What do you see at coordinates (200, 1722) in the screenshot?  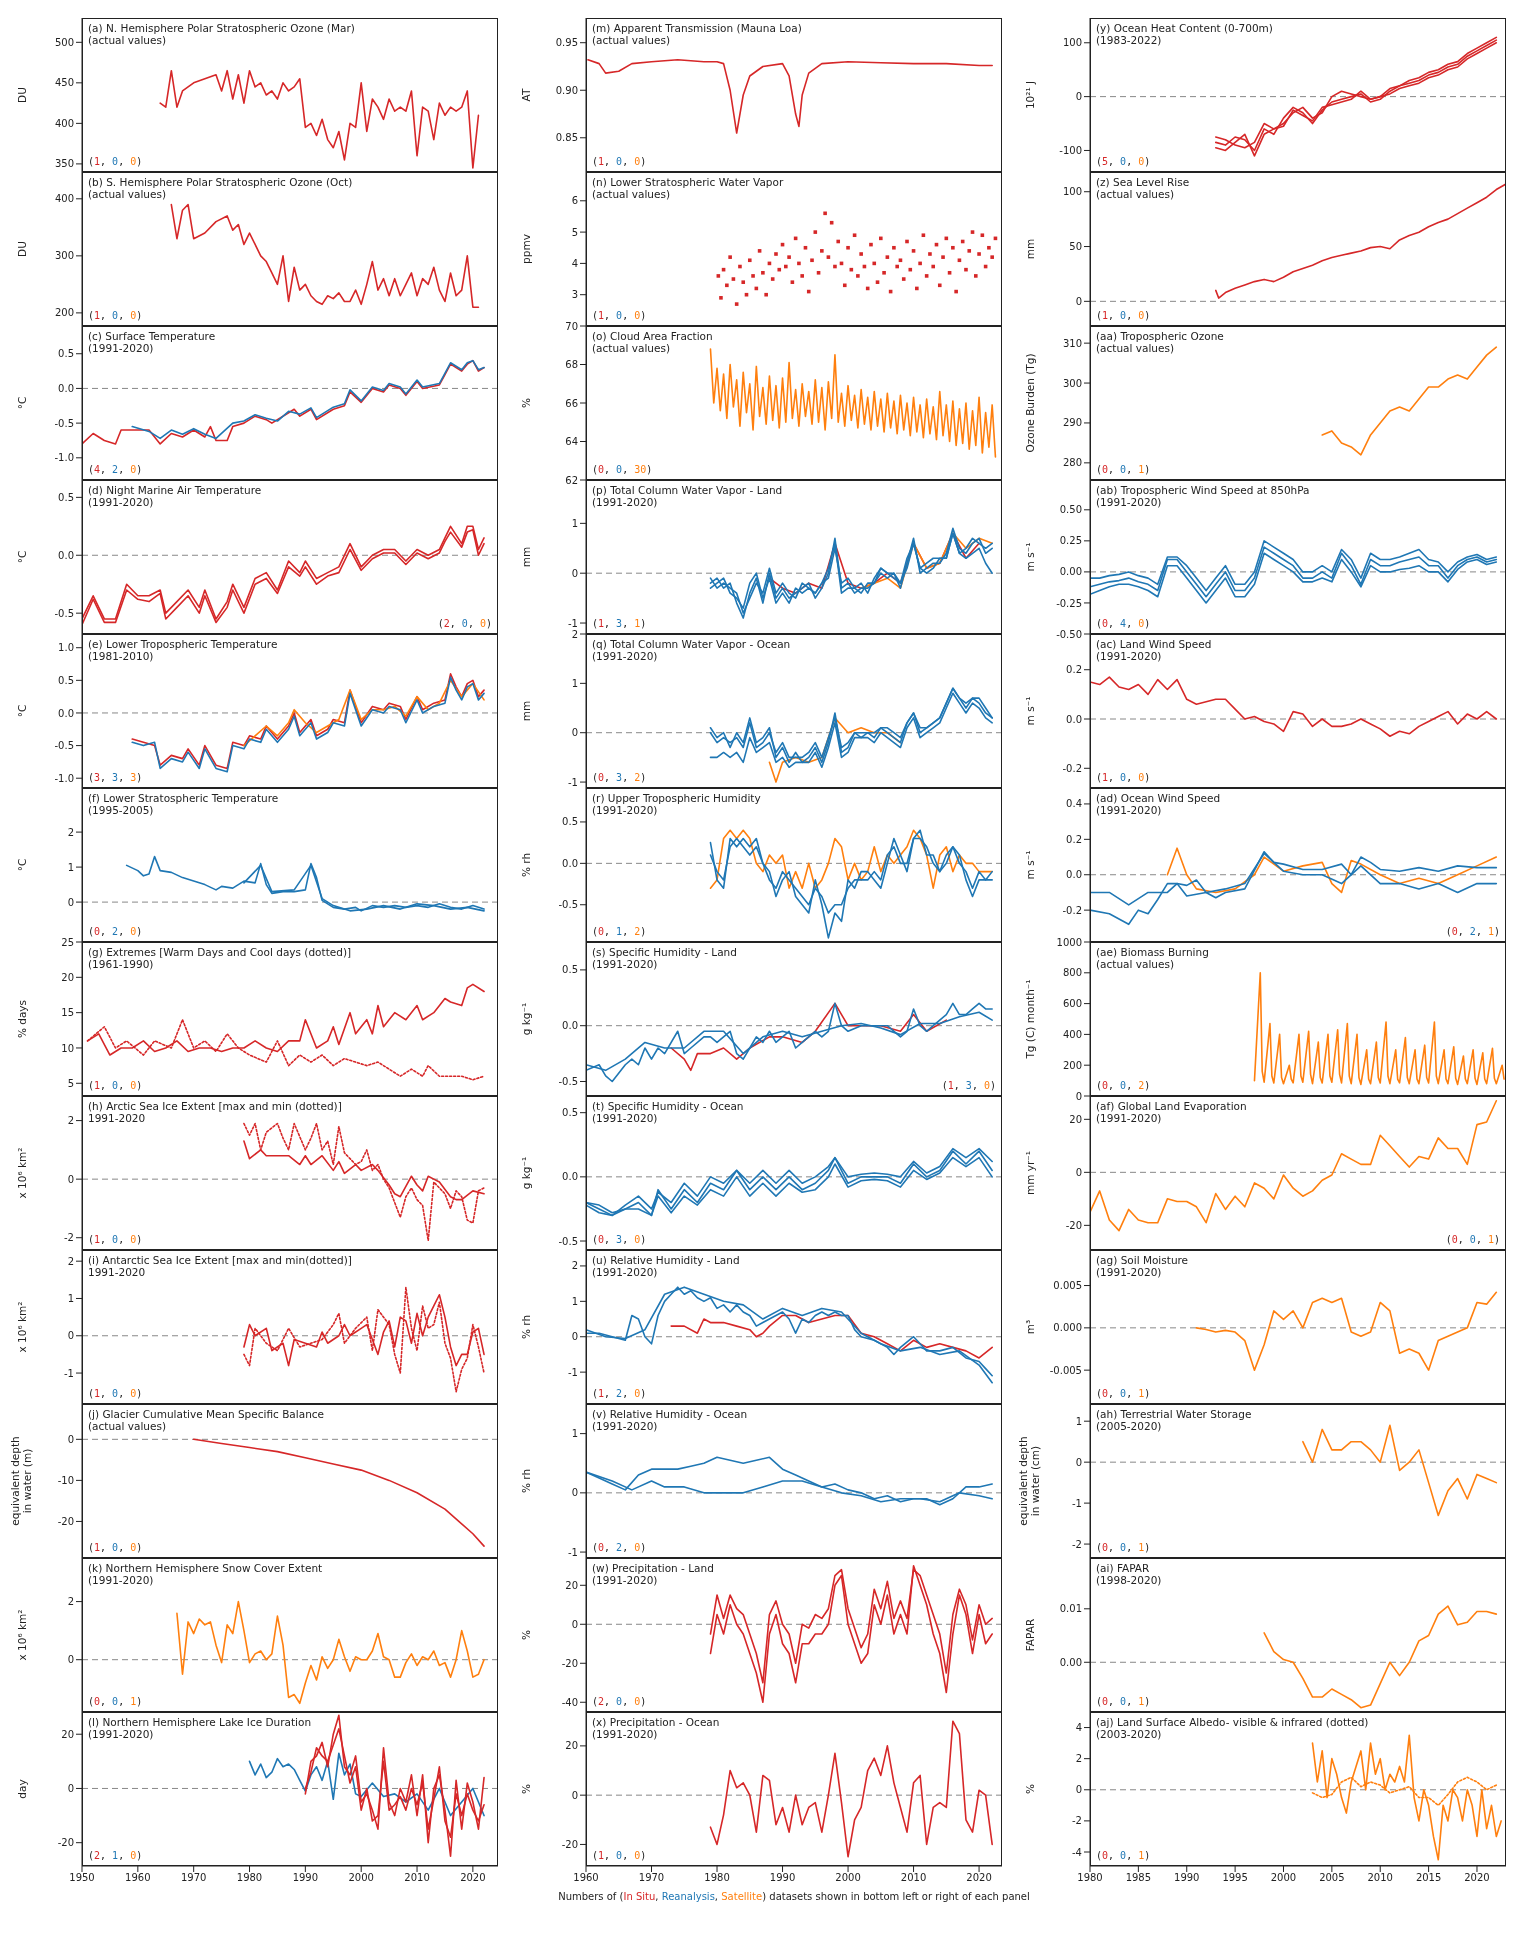 I see `chart-title: (l) Northern Hemisphere Lake Ice Duration` at bounding box center [200, 1722].